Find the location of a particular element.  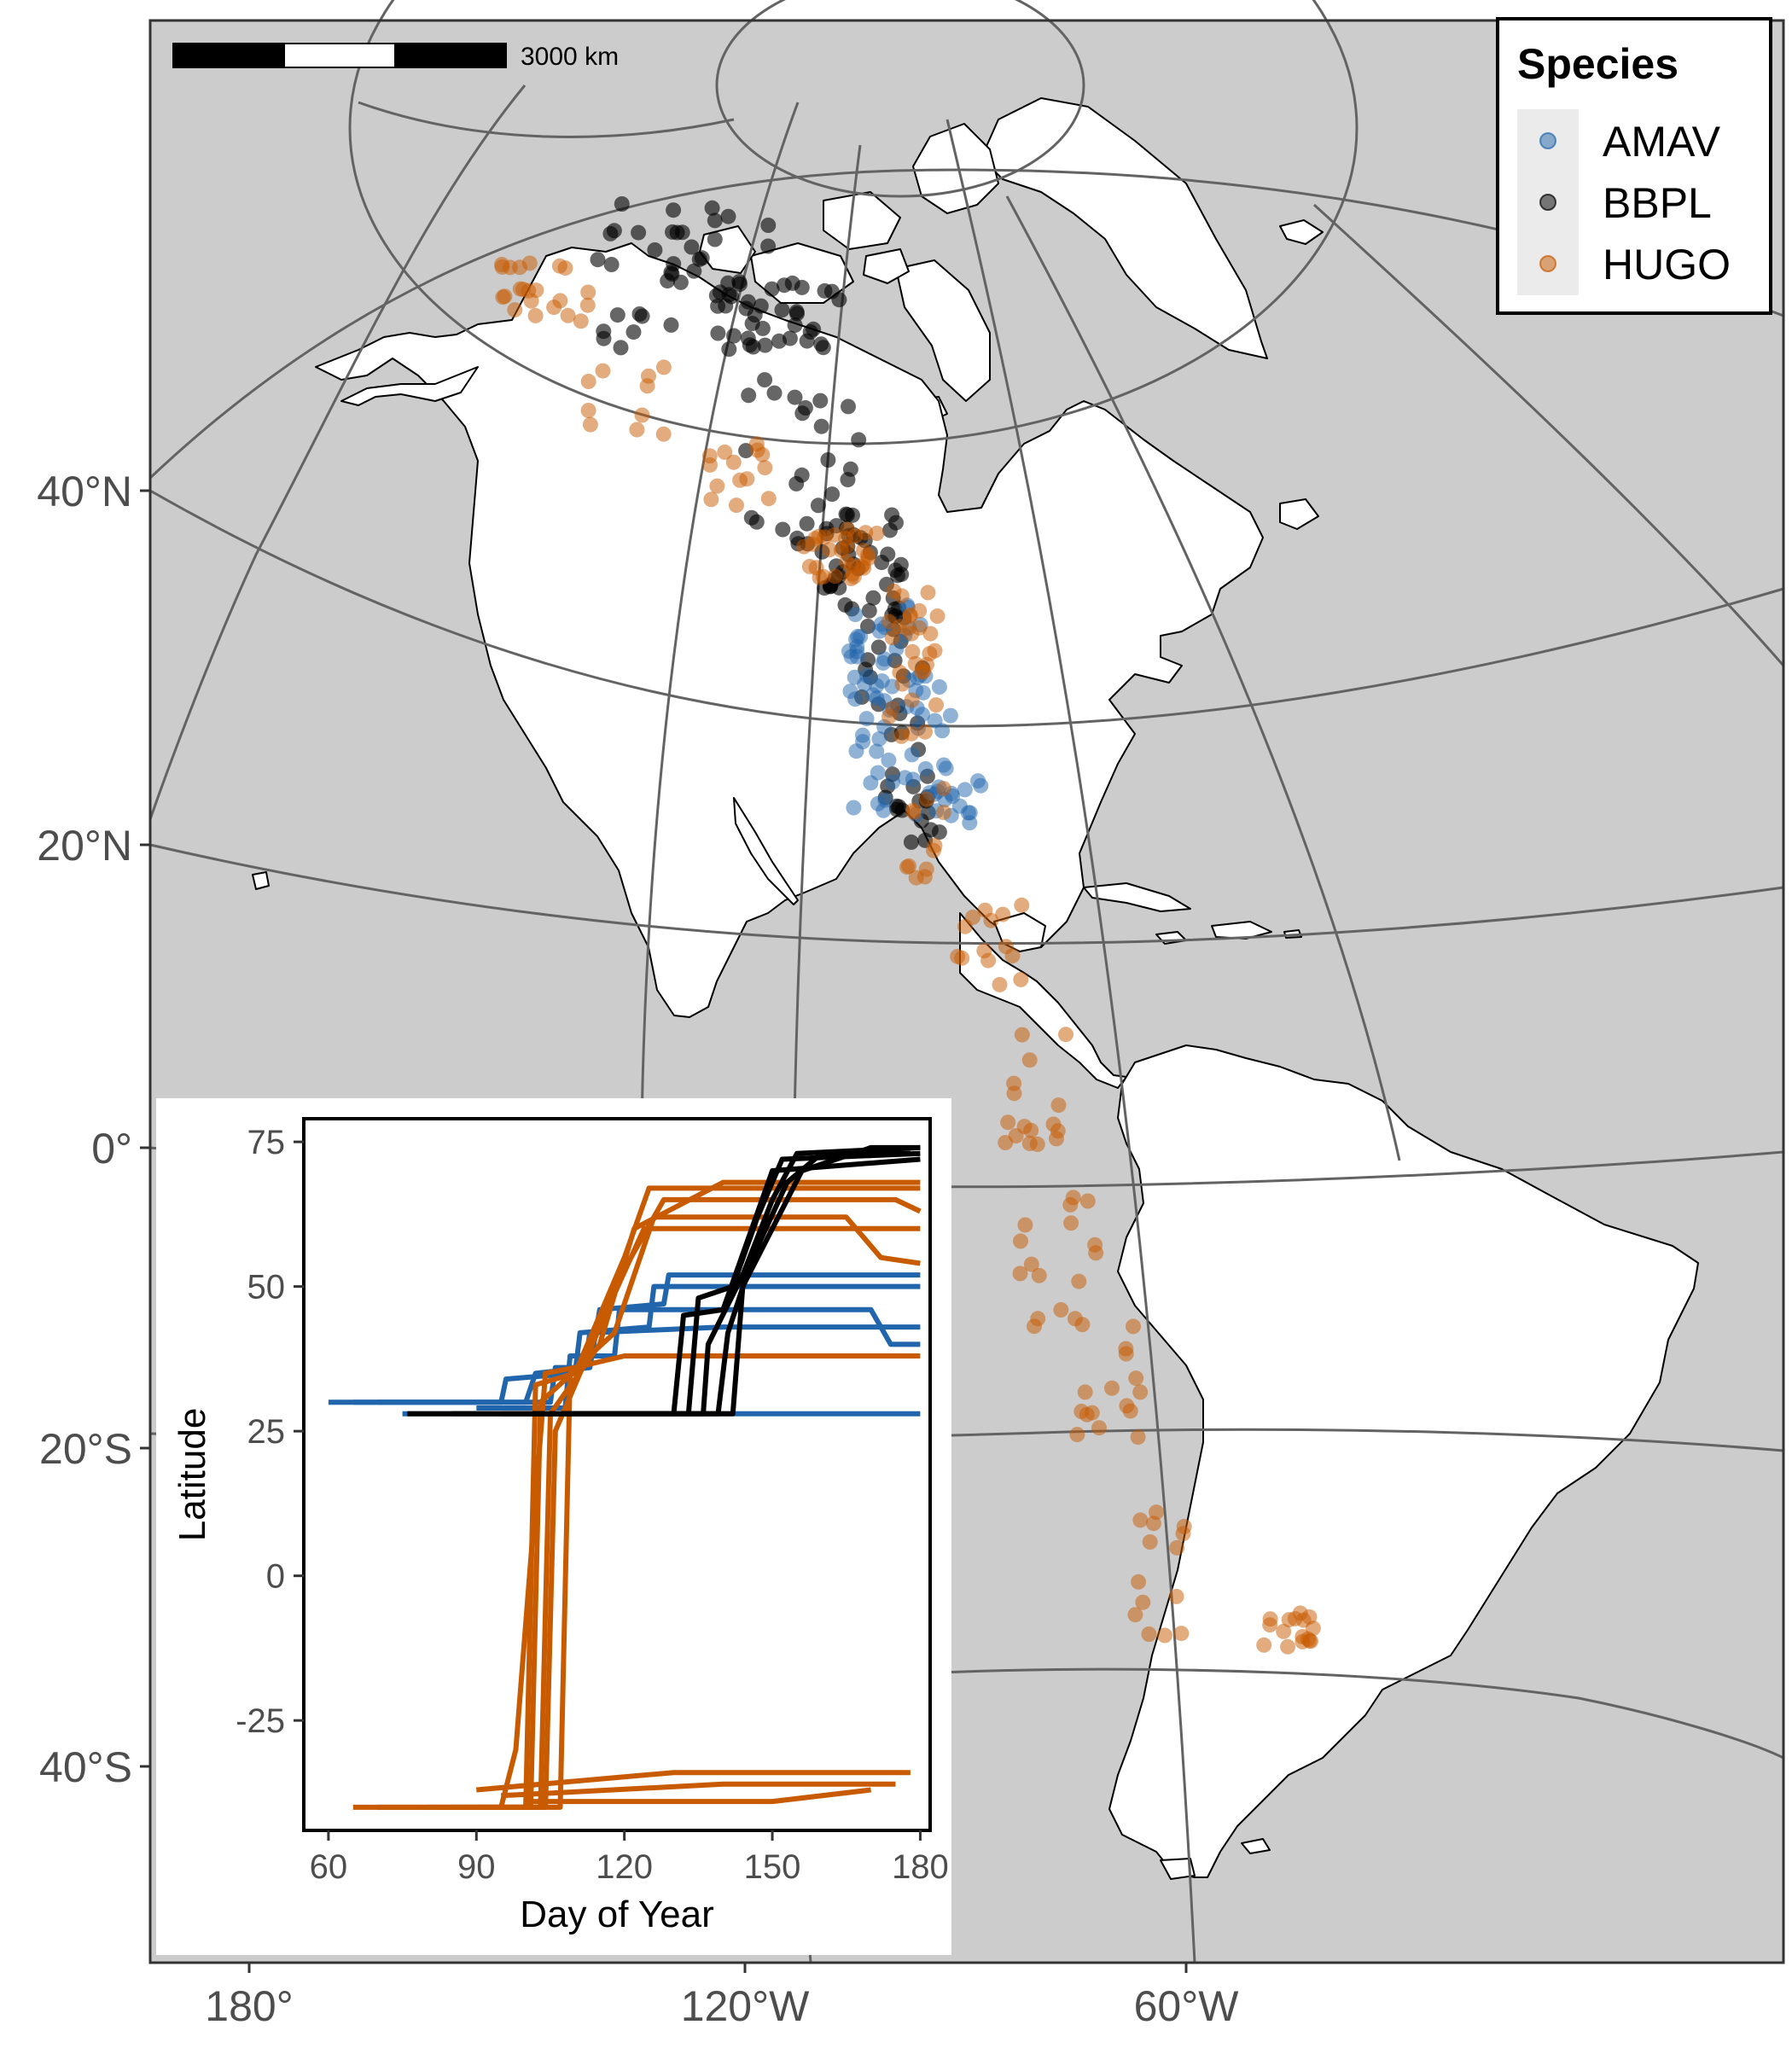

lon-tick-label: 180° is located at coordinates (249, 2006).